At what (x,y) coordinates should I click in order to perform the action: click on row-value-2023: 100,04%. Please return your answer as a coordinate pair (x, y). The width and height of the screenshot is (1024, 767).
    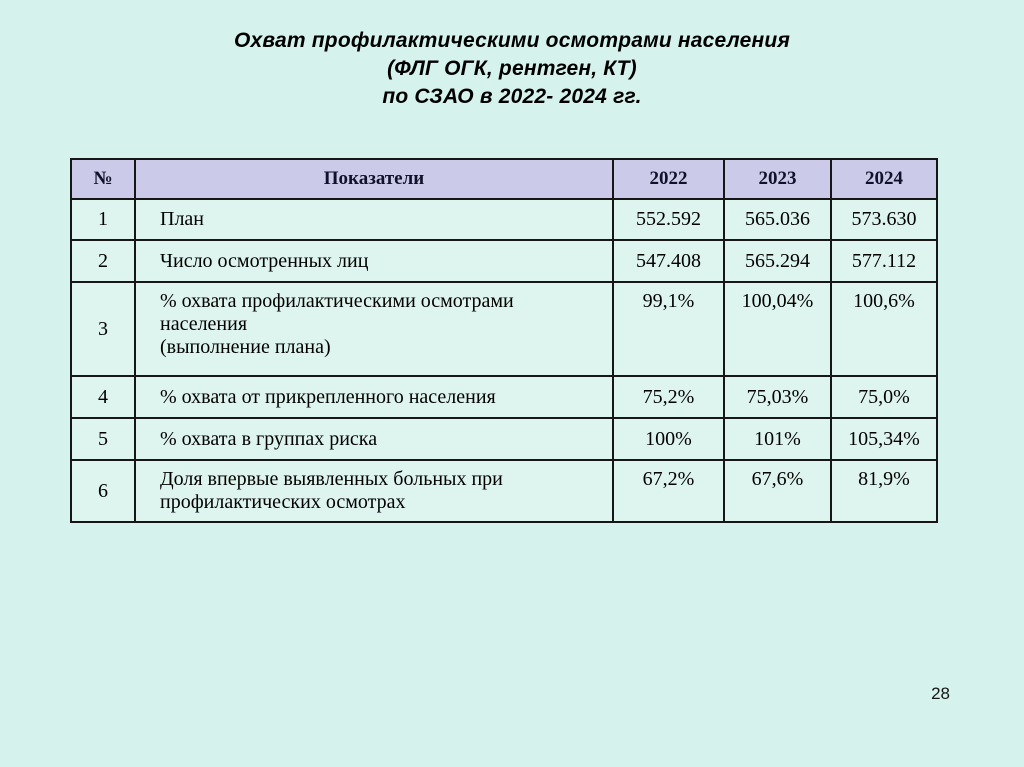
    Looking at the image, I should click on (777, 329).